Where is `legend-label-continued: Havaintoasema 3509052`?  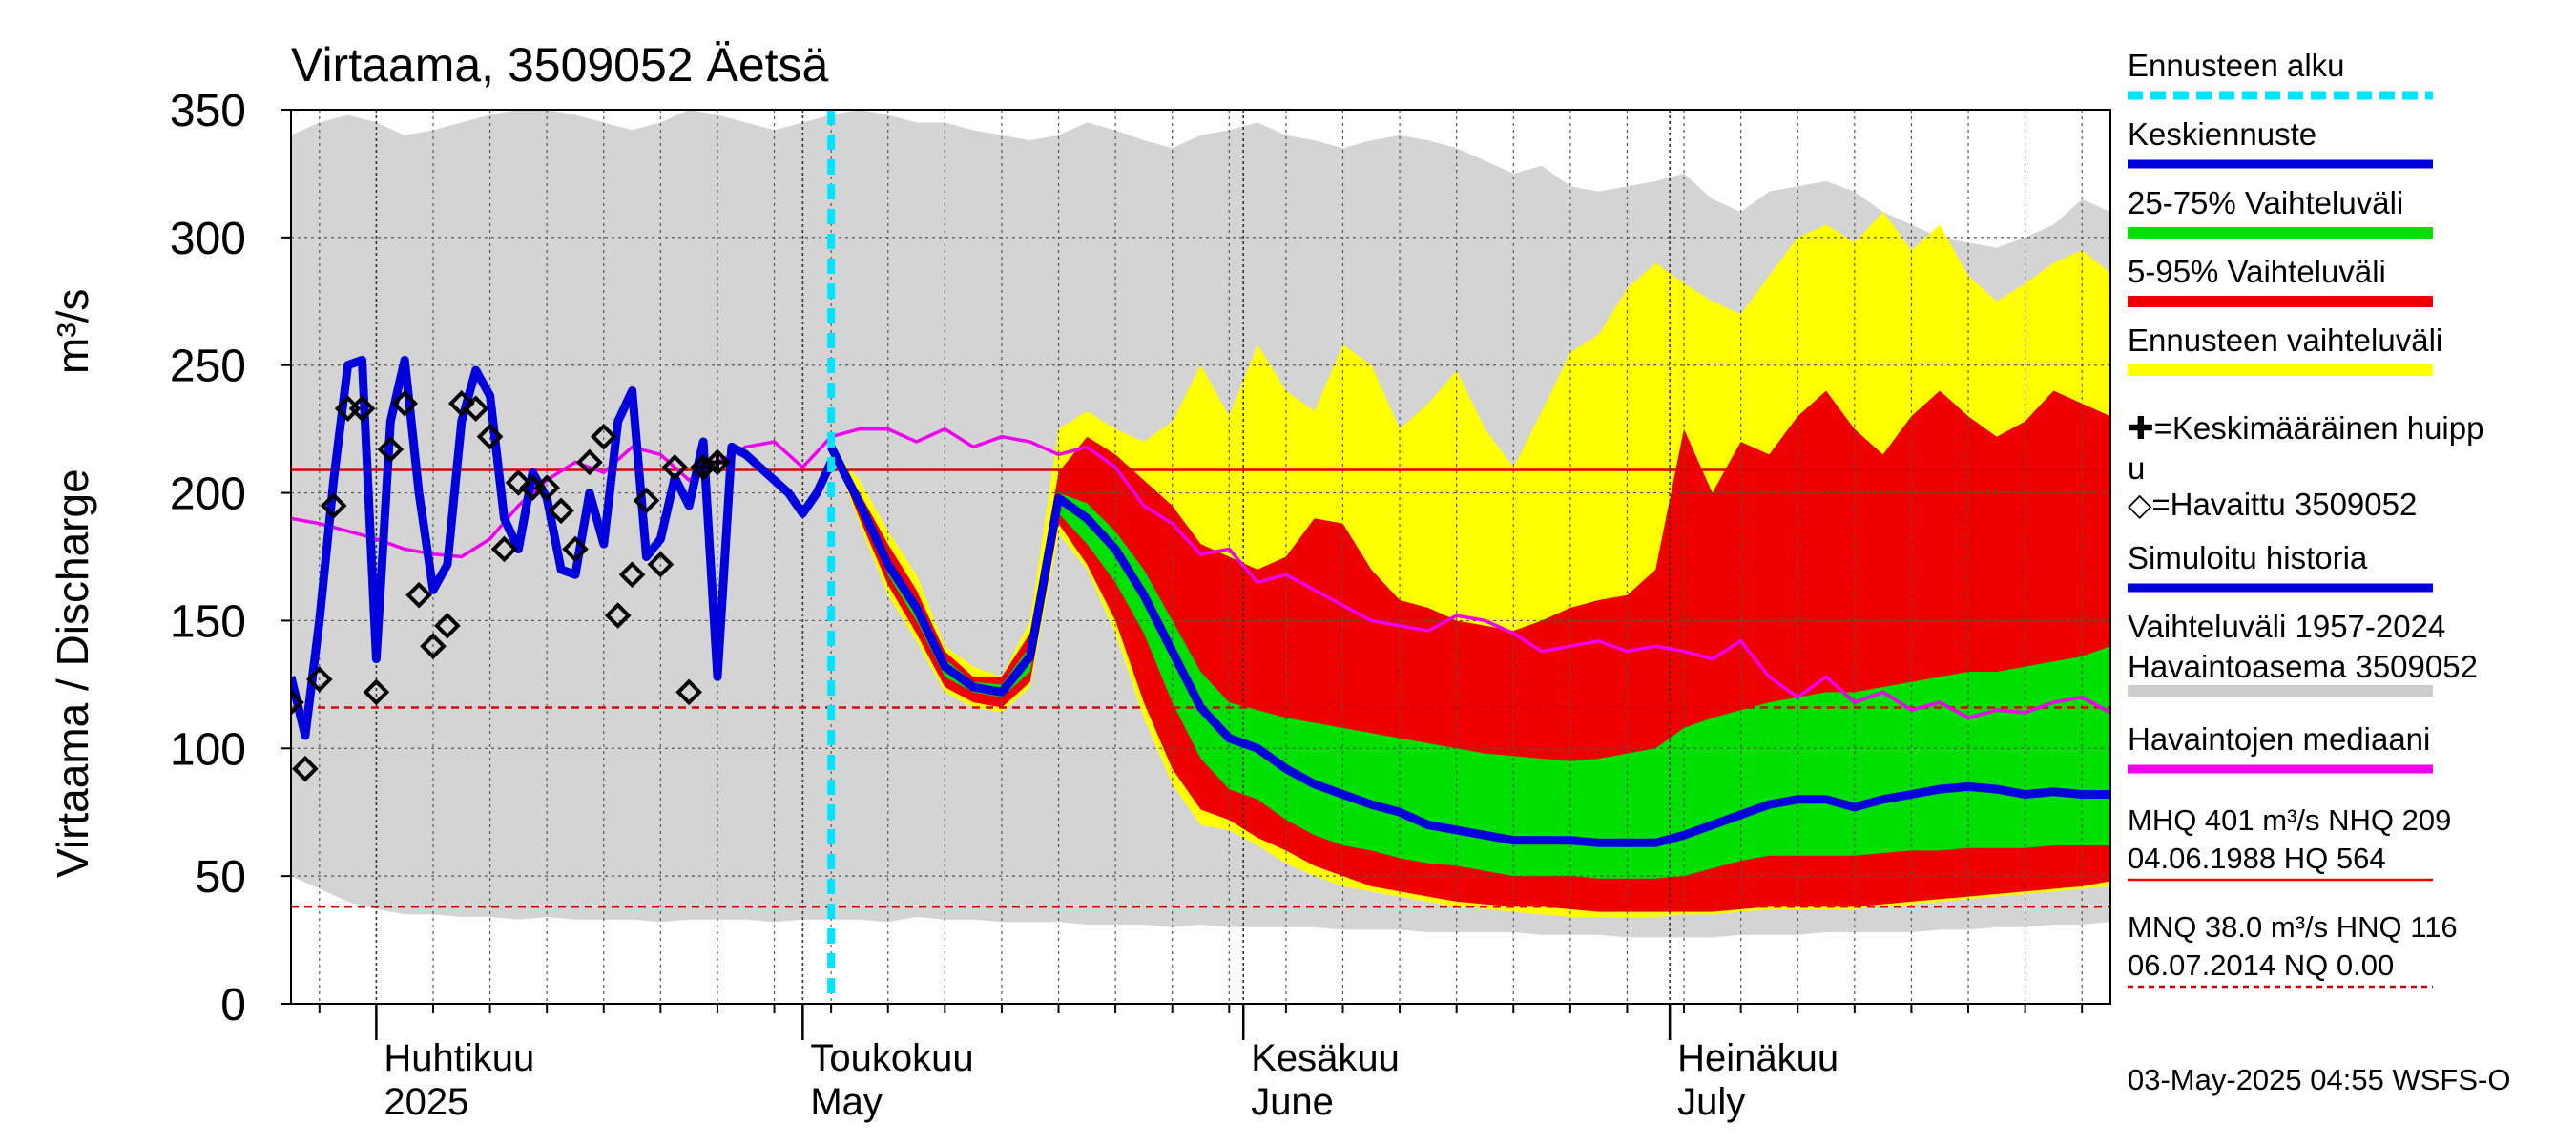
legend-label-continued: Havaintoasema 3509052 is located at coordinates (2303, 667).